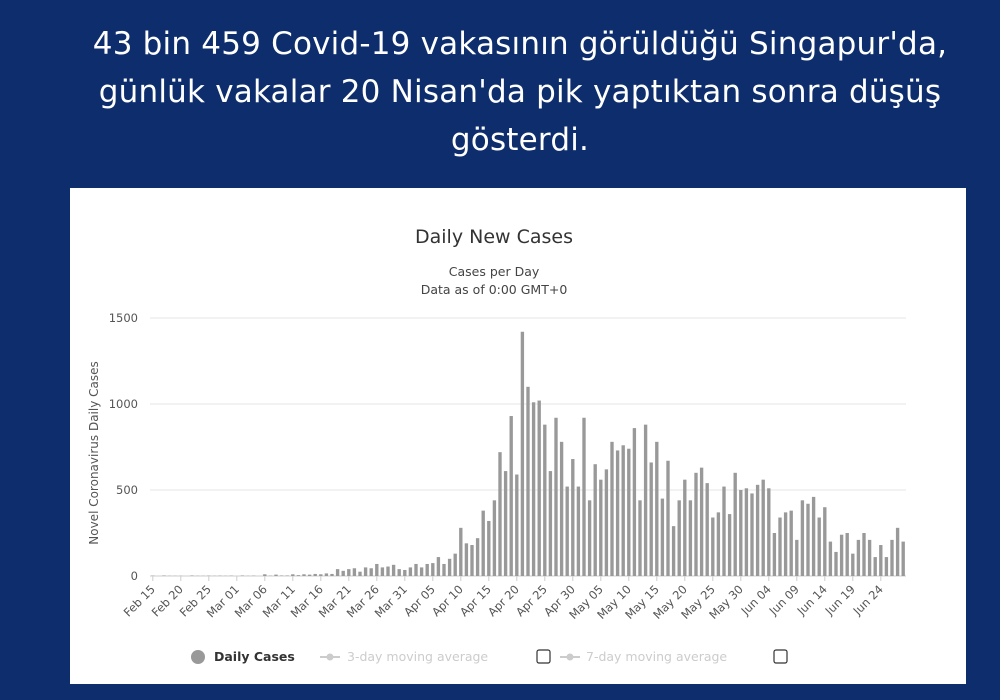 This screenshot has width=1000, height=700. Describe the element at coordinates (417, 656) in the screenshot. I see `legend-3day-average: 3-day moving average` at that location.